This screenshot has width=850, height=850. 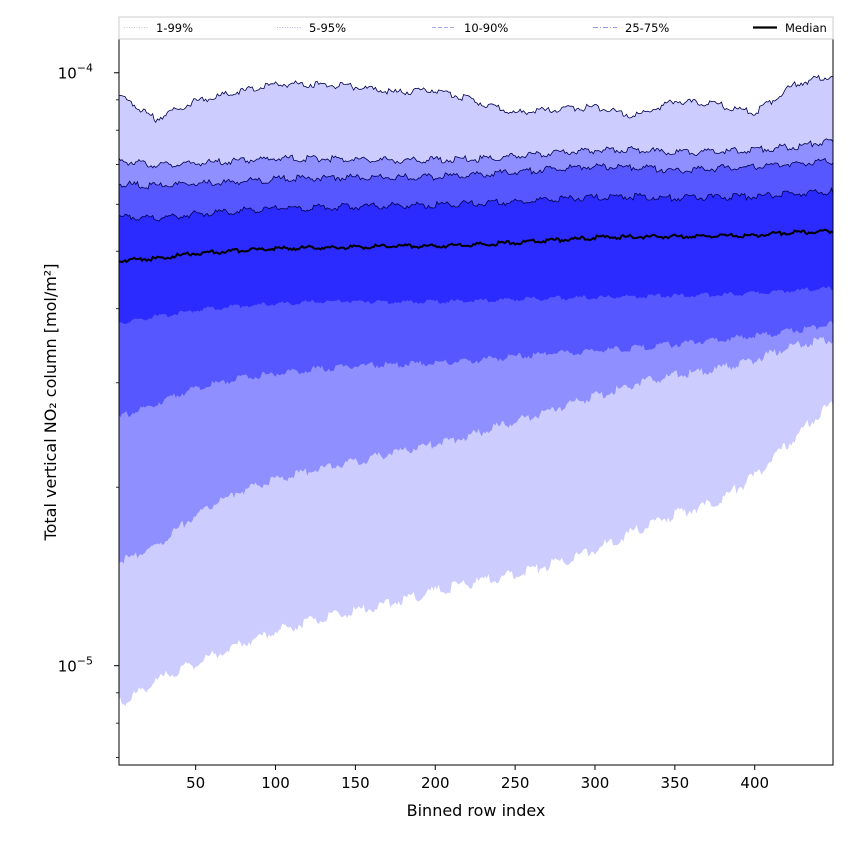 I want to click on legend-label-1-99%: 1-99%, so click(x=174, y=28).